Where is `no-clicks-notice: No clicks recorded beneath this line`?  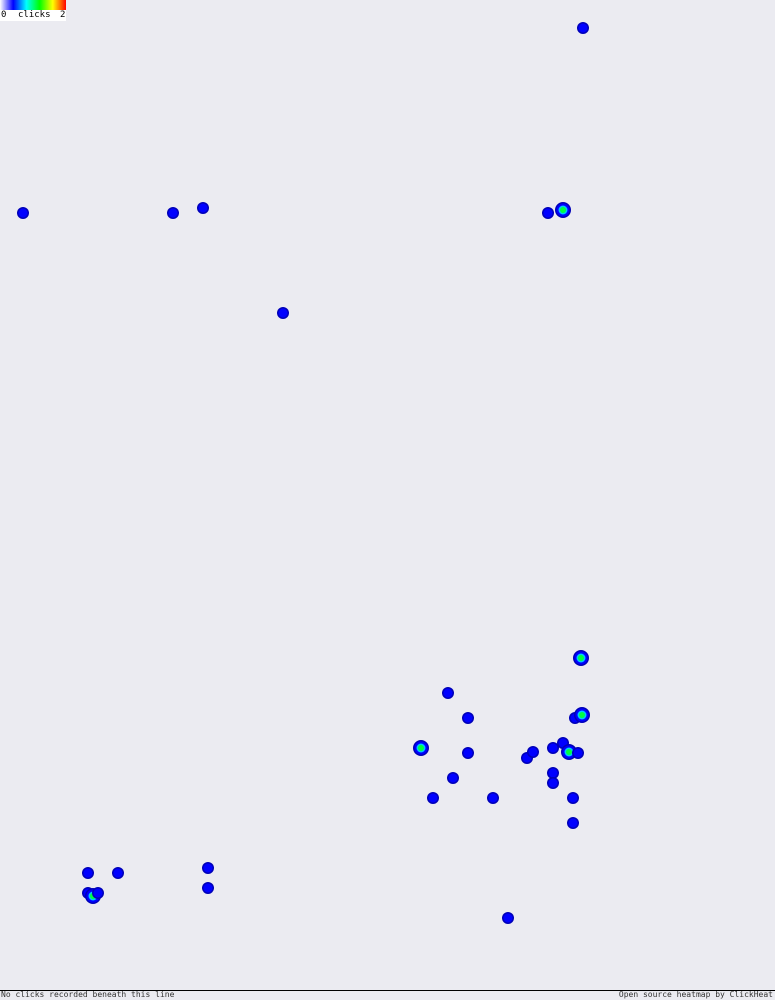 no-clicks-notice: No clicks recorded beneath this line is located at coordinates (88, 994).